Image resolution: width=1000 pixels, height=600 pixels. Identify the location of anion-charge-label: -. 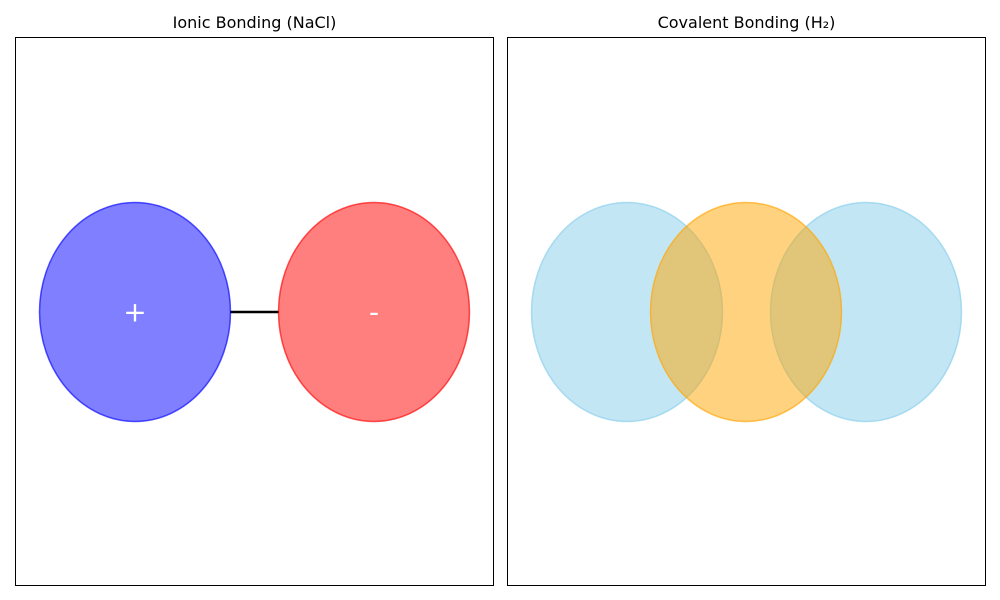
(374, 312).